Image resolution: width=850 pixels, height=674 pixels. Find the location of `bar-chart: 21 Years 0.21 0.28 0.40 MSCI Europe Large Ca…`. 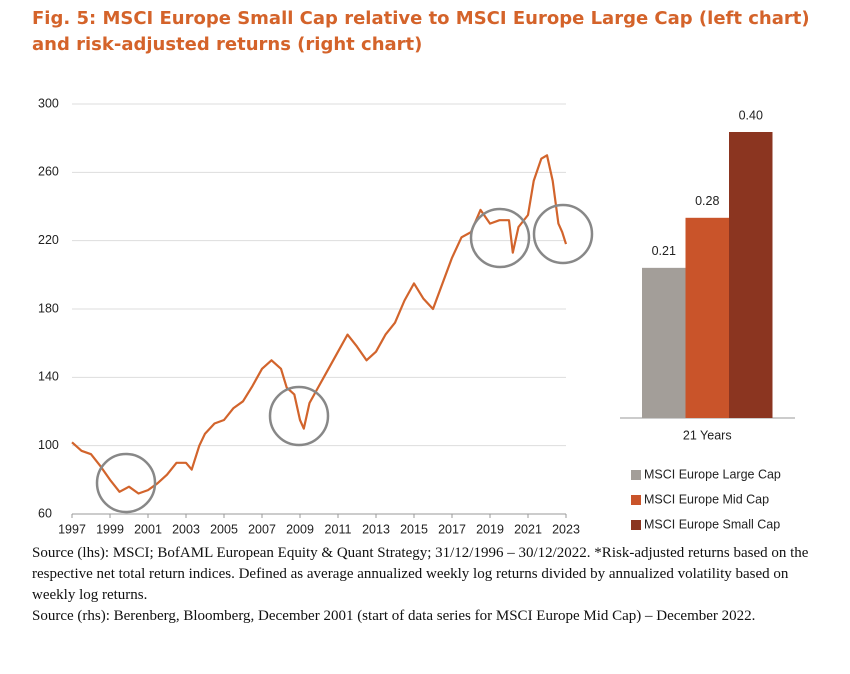

bar-chart: 21 Years 0.21 0.28 0.40 MSCI Europe Large Ca… is located at coordinates (707, 319).